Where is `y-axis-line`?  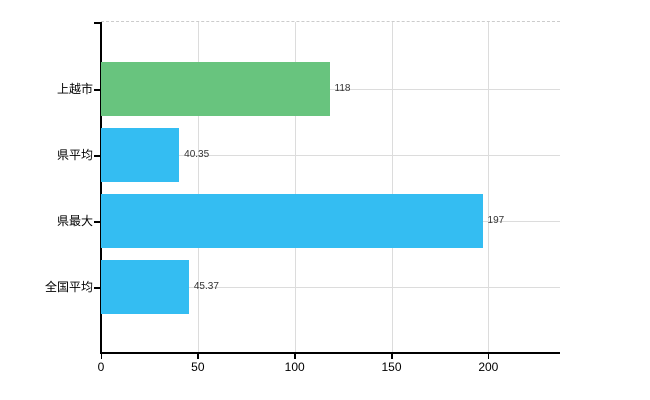
y-axis-line is located at coordinates (101, 187).